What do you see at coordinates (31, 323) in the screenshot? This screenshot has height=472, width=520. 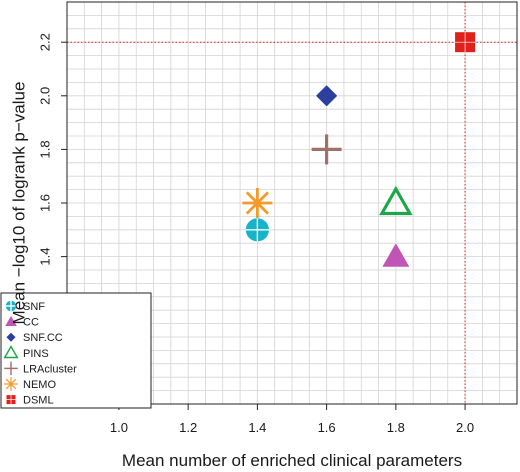 I see `legend-label: CC` at bounding box center [31, 323].